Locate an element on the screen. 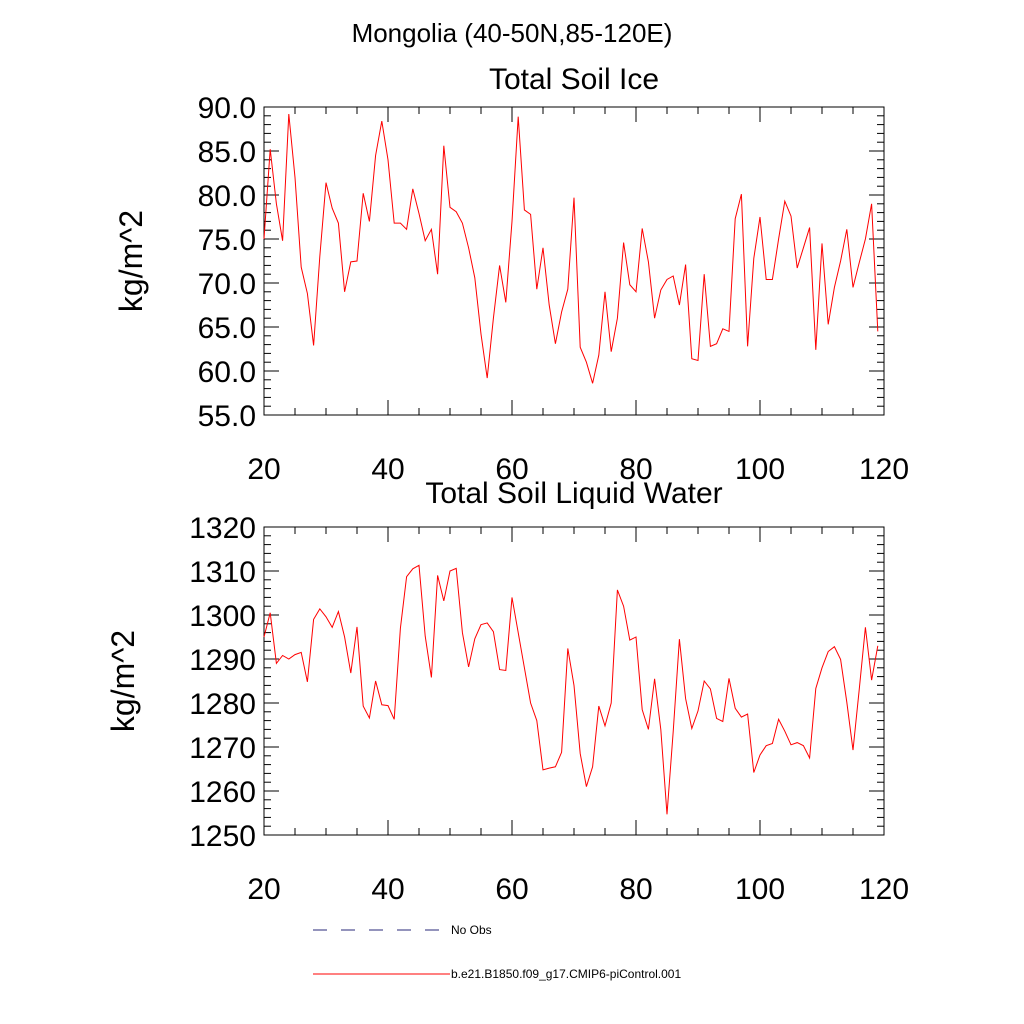  legend-label-no-obs: No Obs is located at coordinates (471, 930).